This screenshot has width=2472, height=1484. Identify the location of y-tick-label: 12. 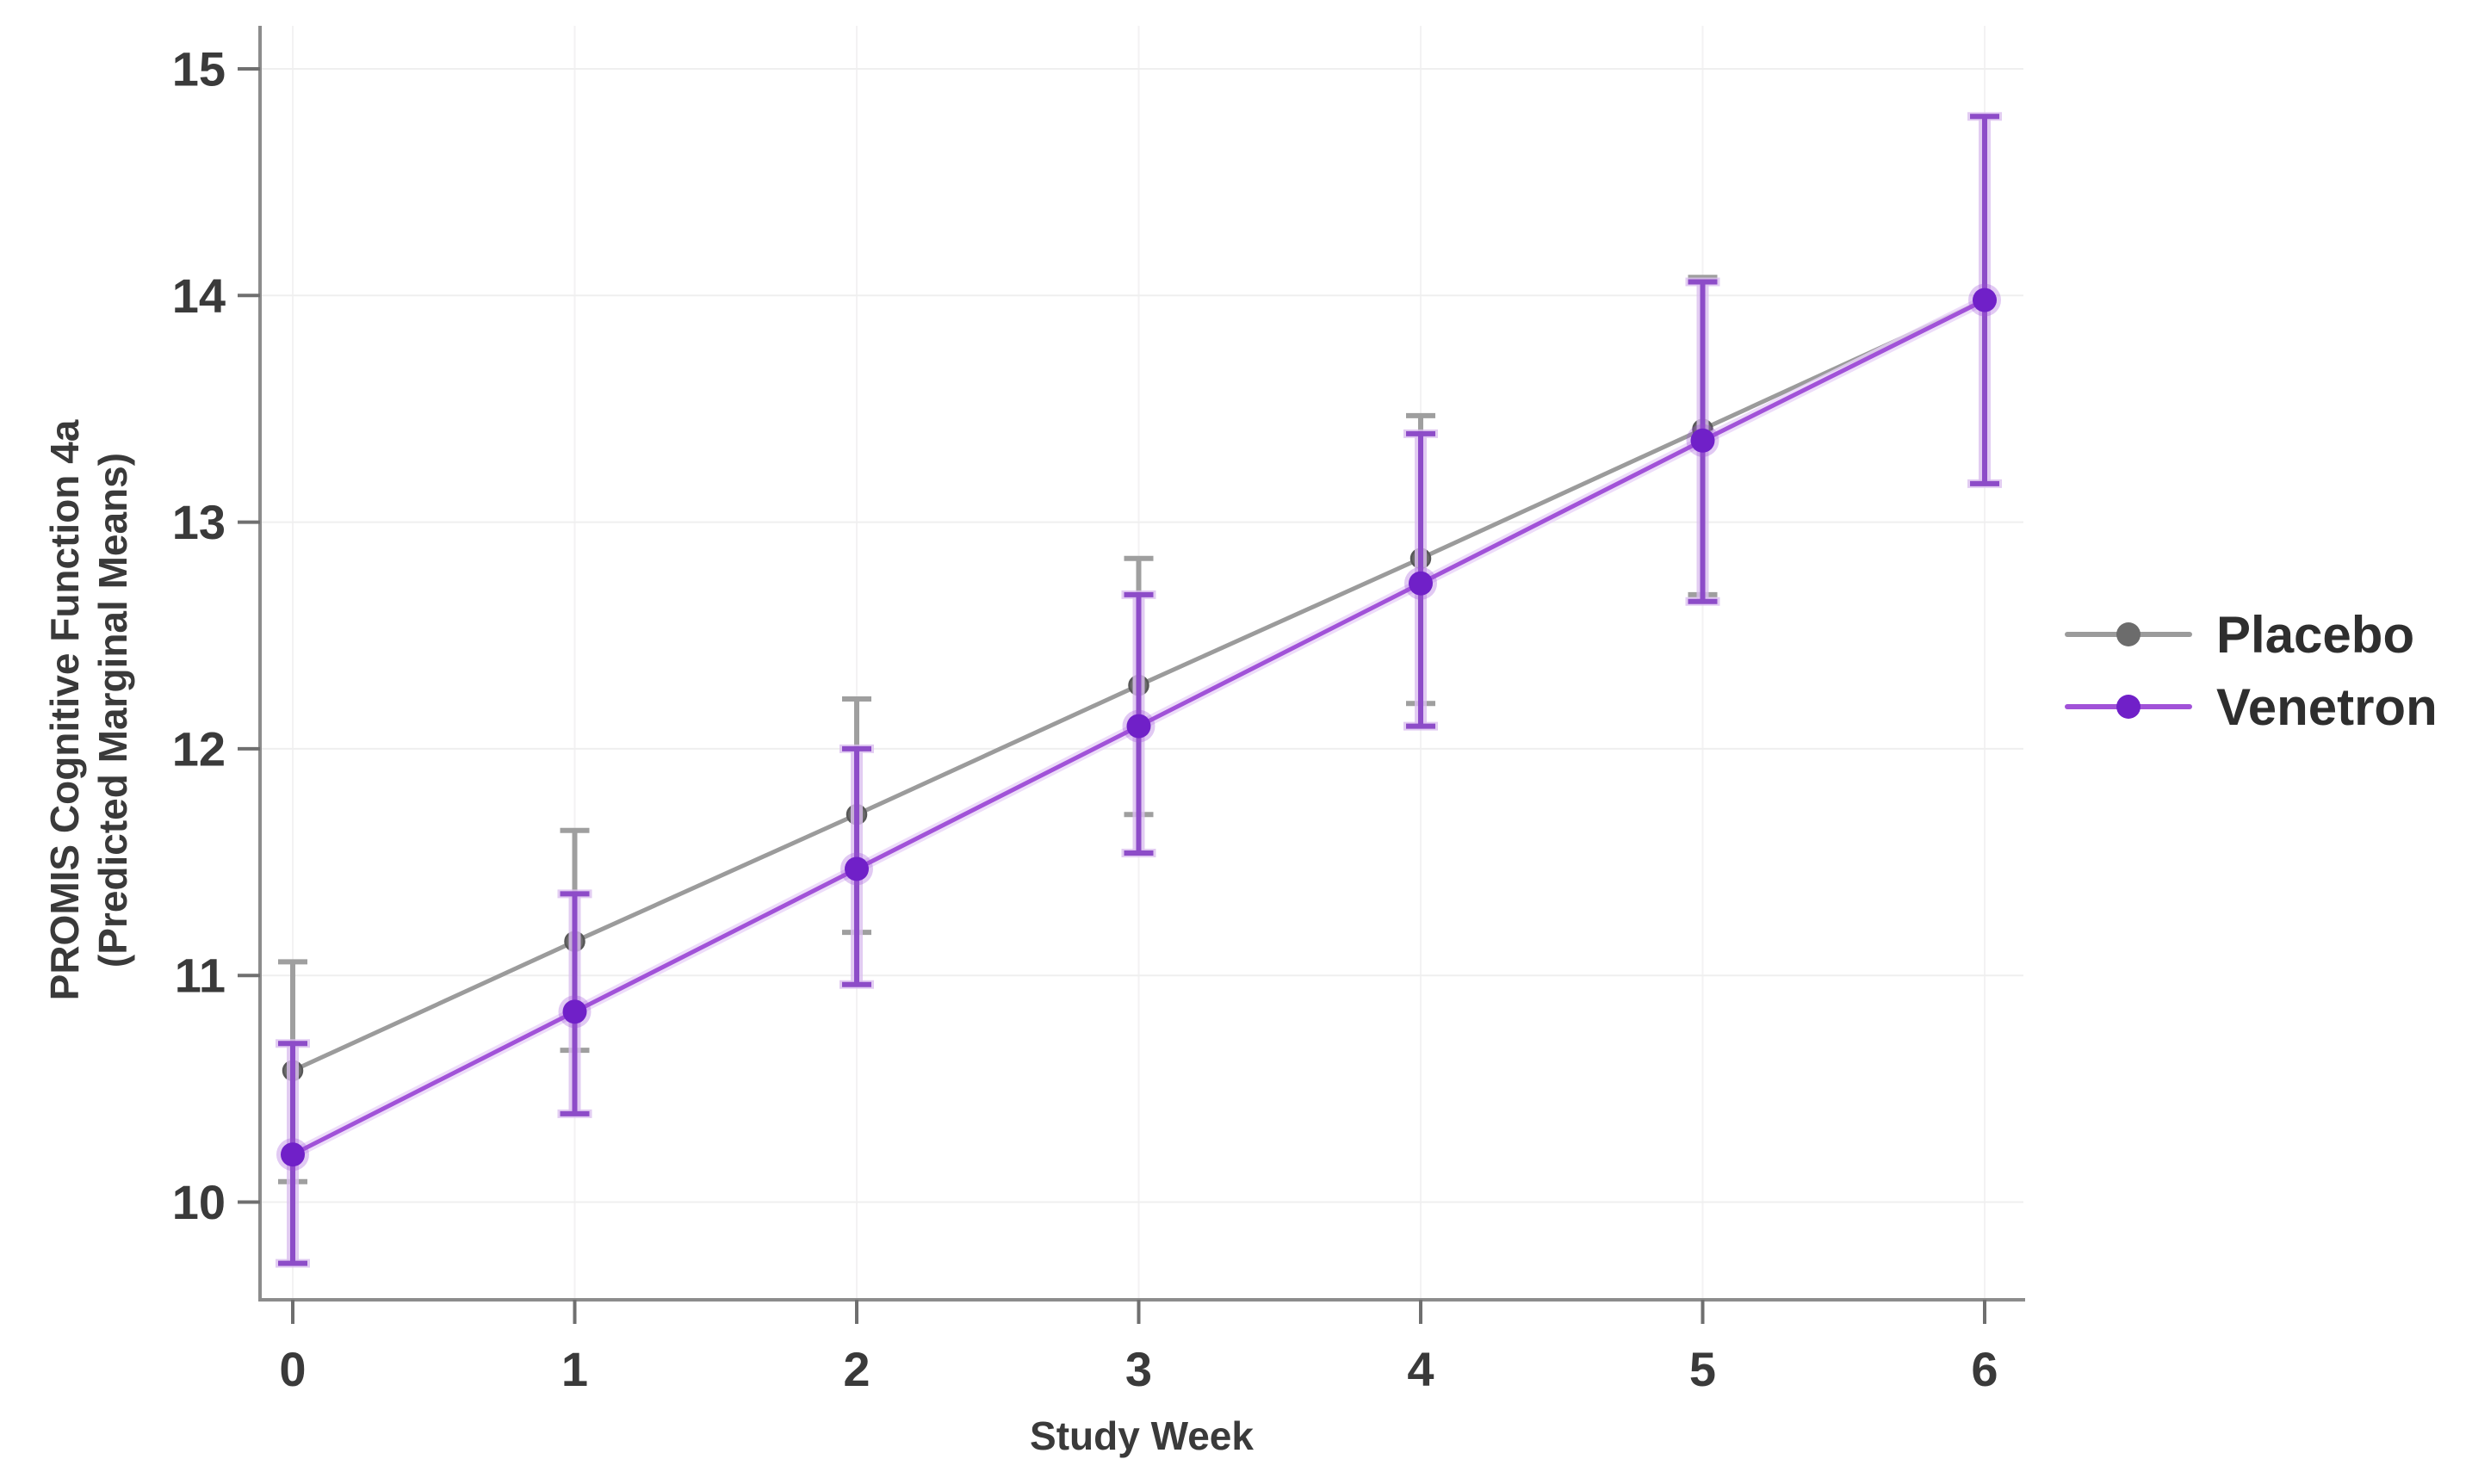
(199, 748).